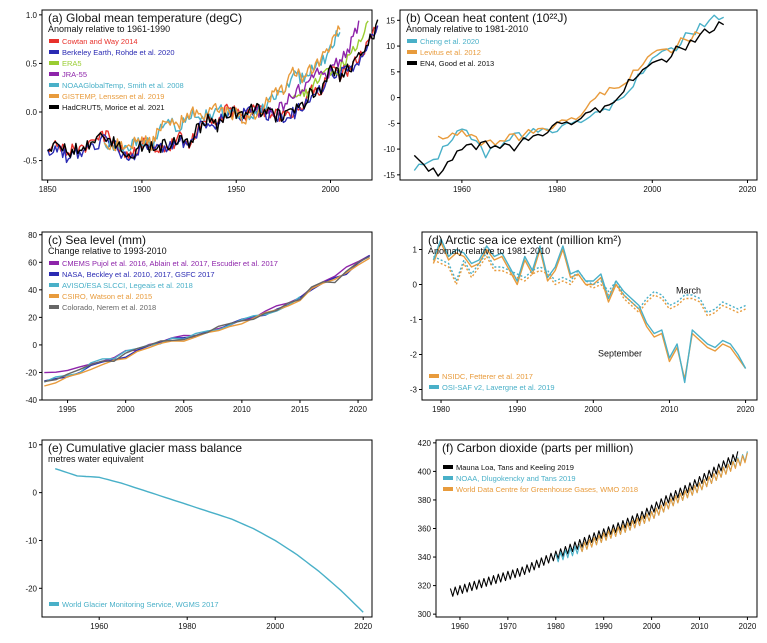  What do you see at coordinates (425, 529) in the screenshot?
I see `y-tick-label: 360` at bounding box center [425, 529].